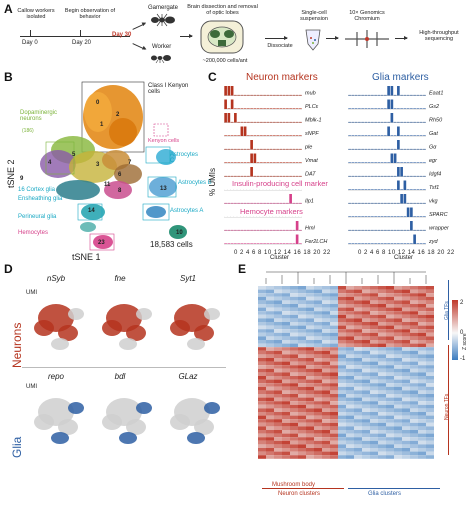  I want to click on zscore-colorbar, so click(455, 330).